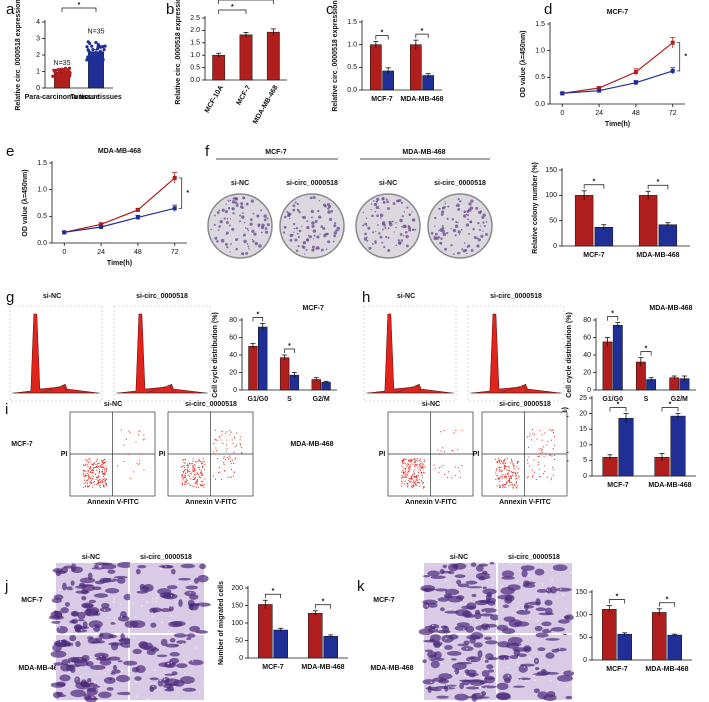 Image resolution: width=709 pixels, height=702 pixels. I want to click on bar, so click(609, 634).